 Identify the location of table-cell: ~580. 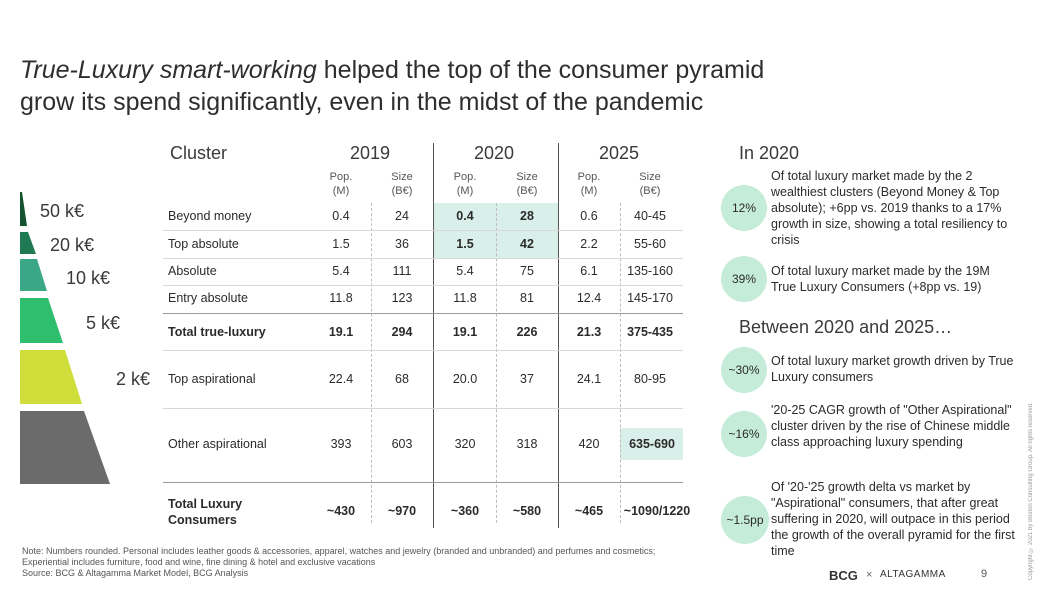
(527, 511).